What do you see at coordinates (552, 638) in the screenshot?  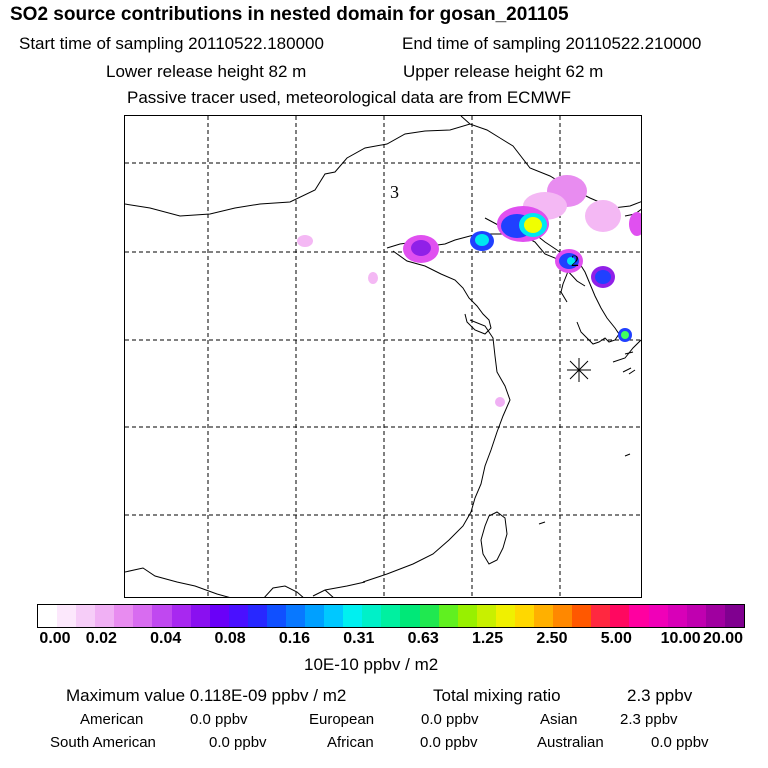 I see `color-scale-tick-label: 2.50` at bounding box center [552, 638].